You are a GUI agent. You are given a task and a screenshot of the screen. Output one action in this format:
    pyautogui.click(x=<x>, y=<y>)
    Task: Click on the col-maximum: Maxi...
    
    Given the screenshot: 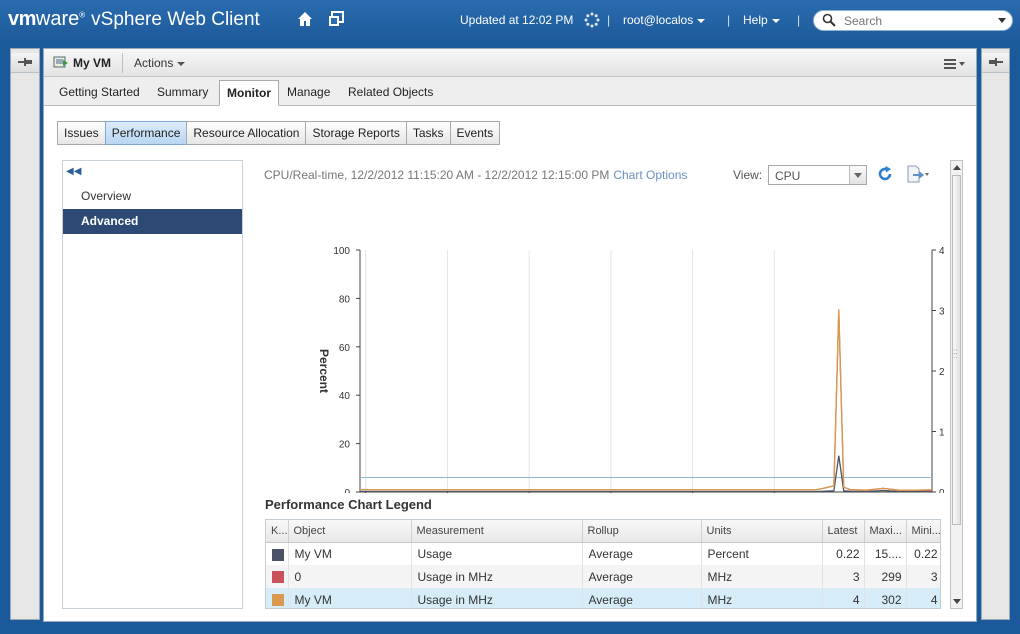 What is the action you would take?
    pyautogui.click(x=885, y=531)
    